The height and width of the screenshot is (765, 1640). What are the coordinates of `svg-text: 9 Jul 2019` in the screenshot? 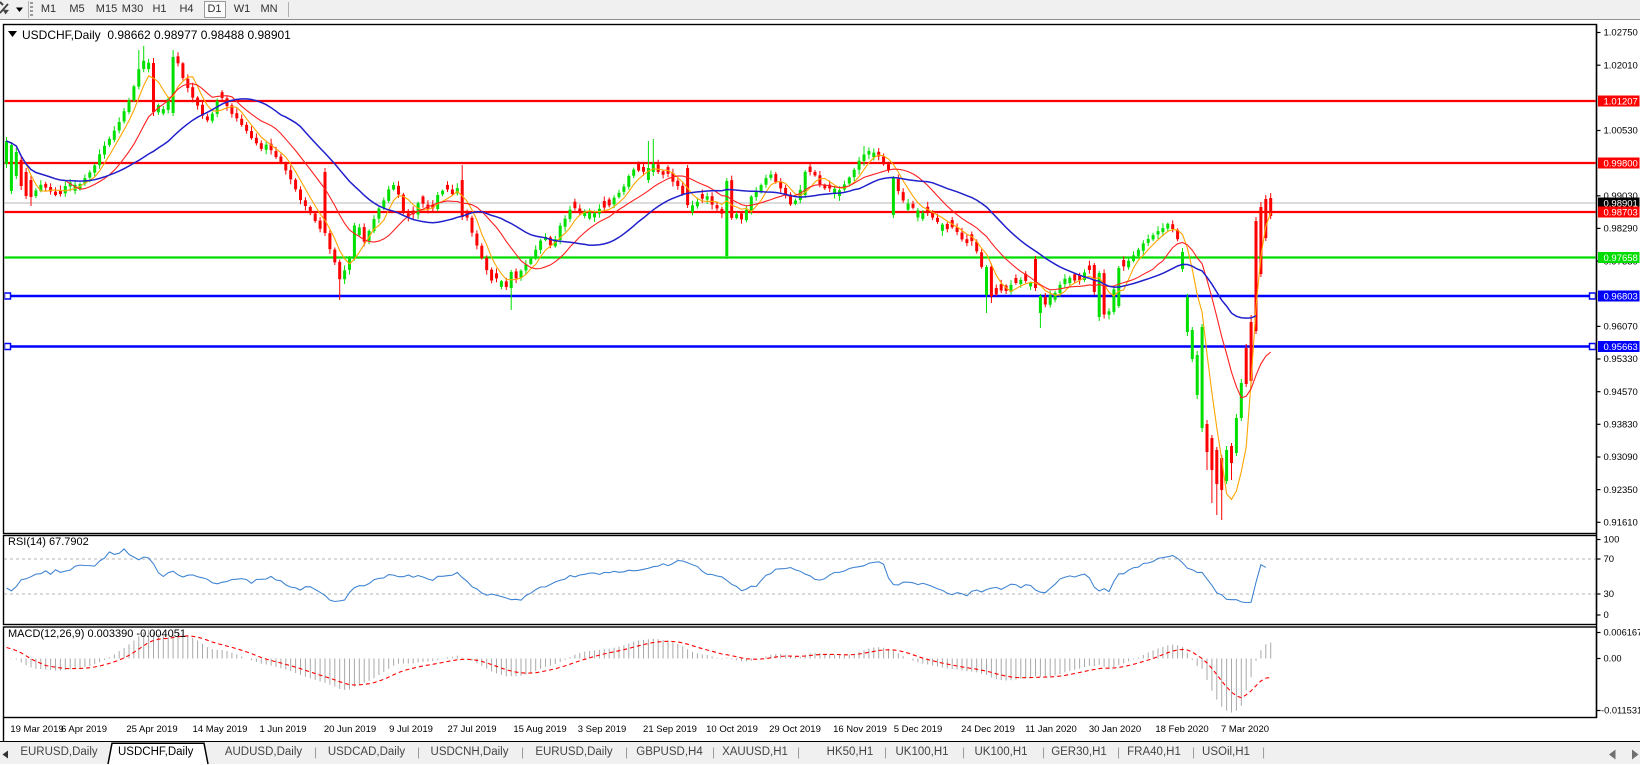 It's located at (411, 729).